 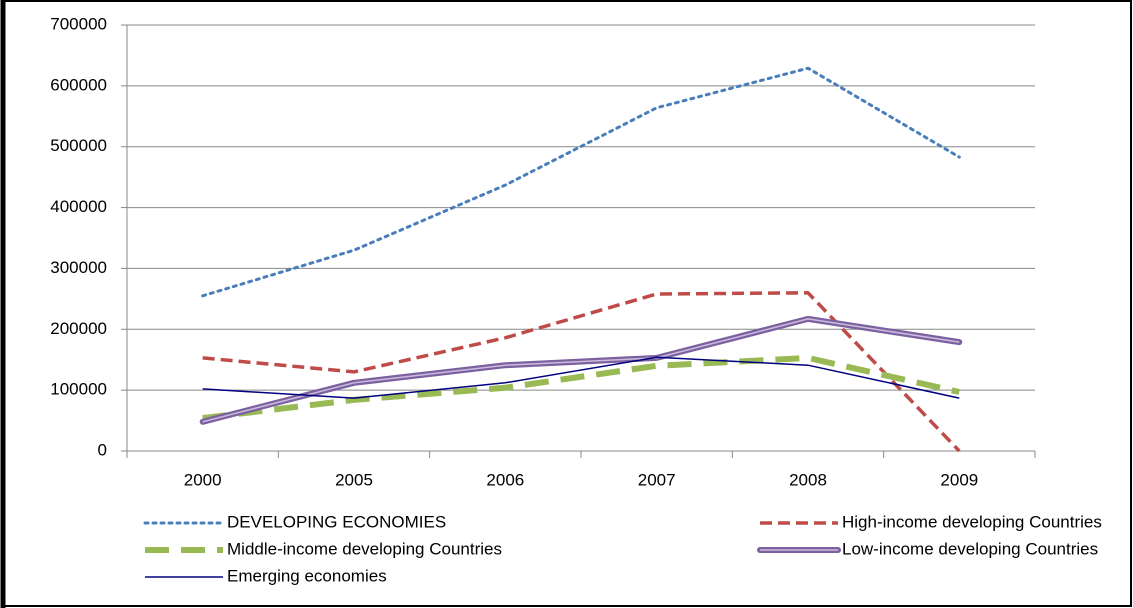 What do you see at coordinates (354, 479) in the screenshot?
I see `x-tick-label: 2005` at bounding box center [354, 479].